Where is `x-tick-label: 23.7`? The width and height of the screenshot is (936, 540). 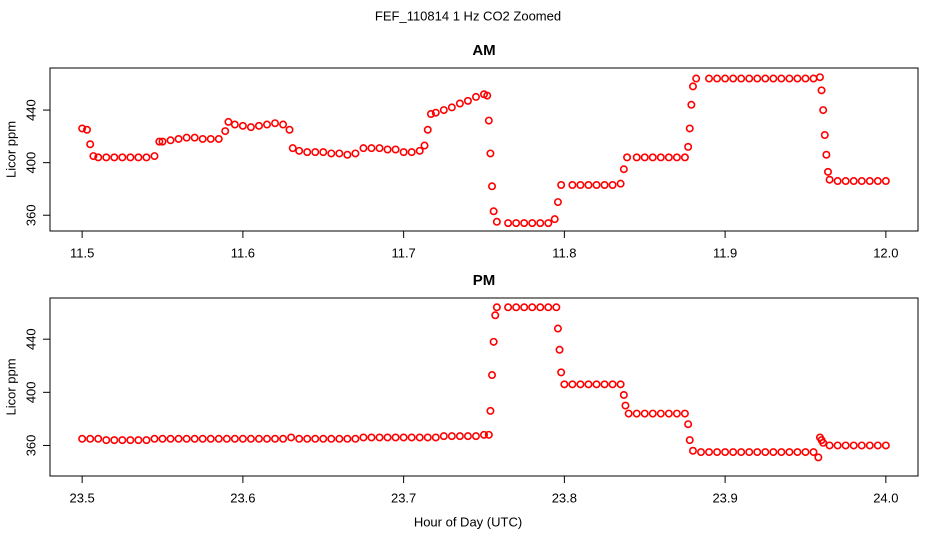 x-tick-label: 23.7 is located at coordinates (403, 497).